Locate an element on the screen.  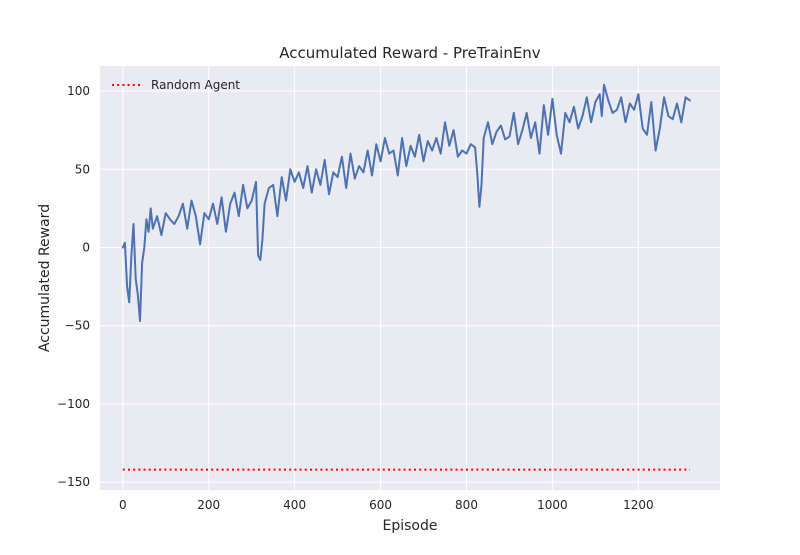
x-tick-label: 200 is located at coordinates (208, 505).